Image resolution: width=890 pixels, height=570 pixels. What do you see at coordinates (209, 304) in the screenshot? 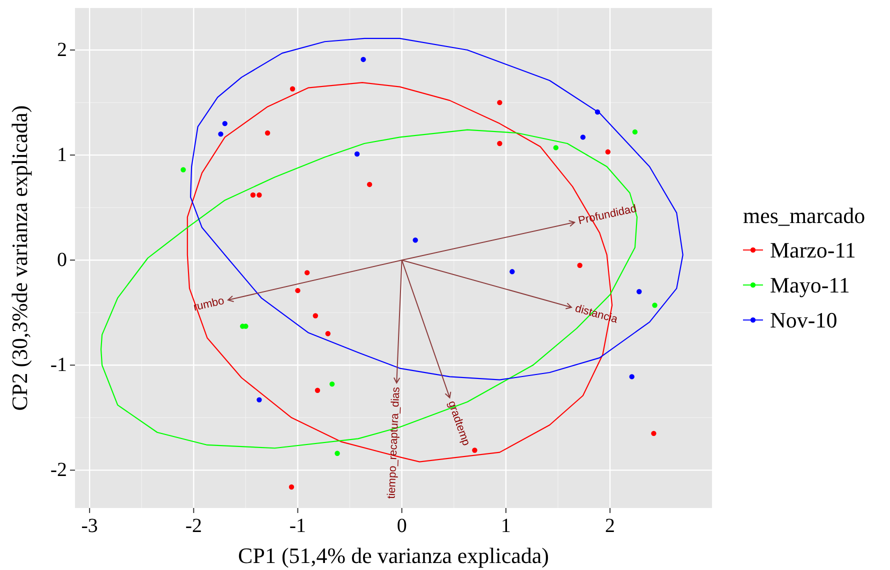
I see `annotation: rumbo` at bounding box center [209, 304].